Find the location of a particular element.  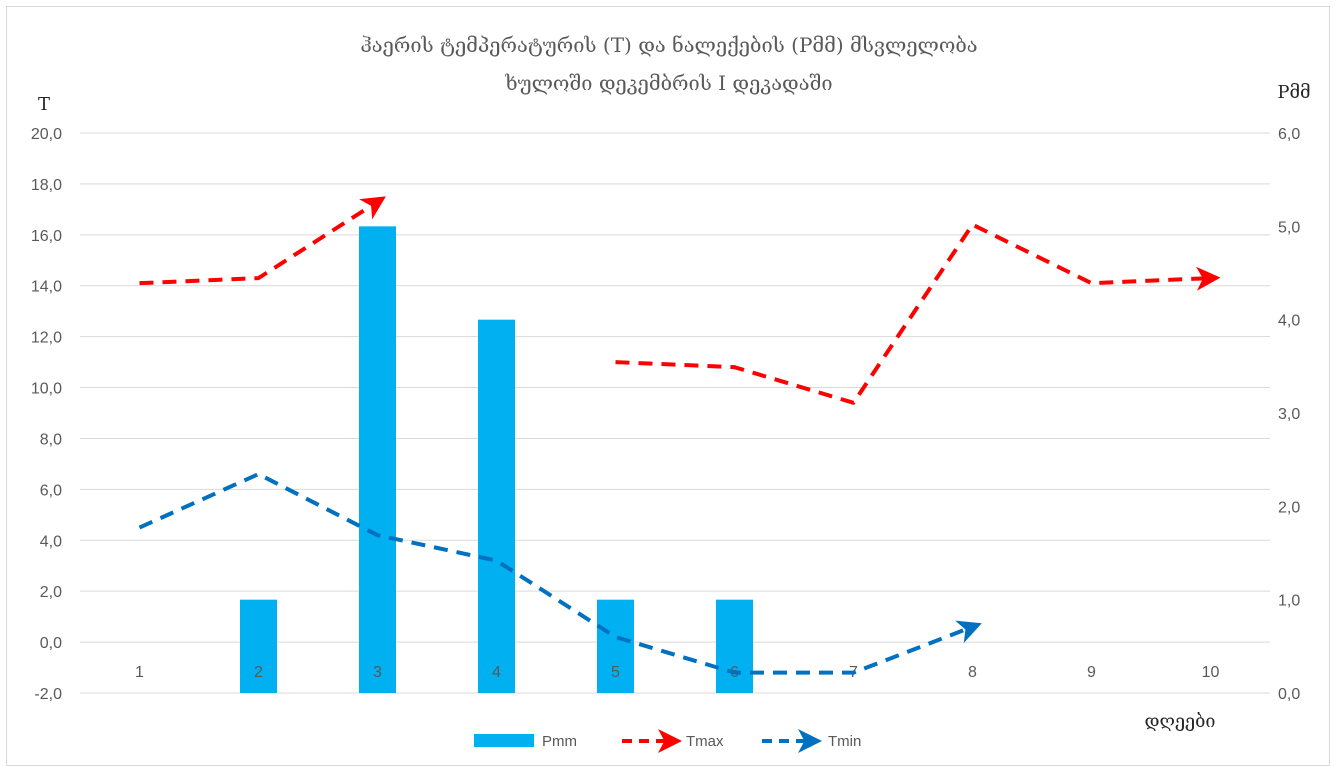

right-tick-label: 2,0 is located at coordinates (1289, 507).